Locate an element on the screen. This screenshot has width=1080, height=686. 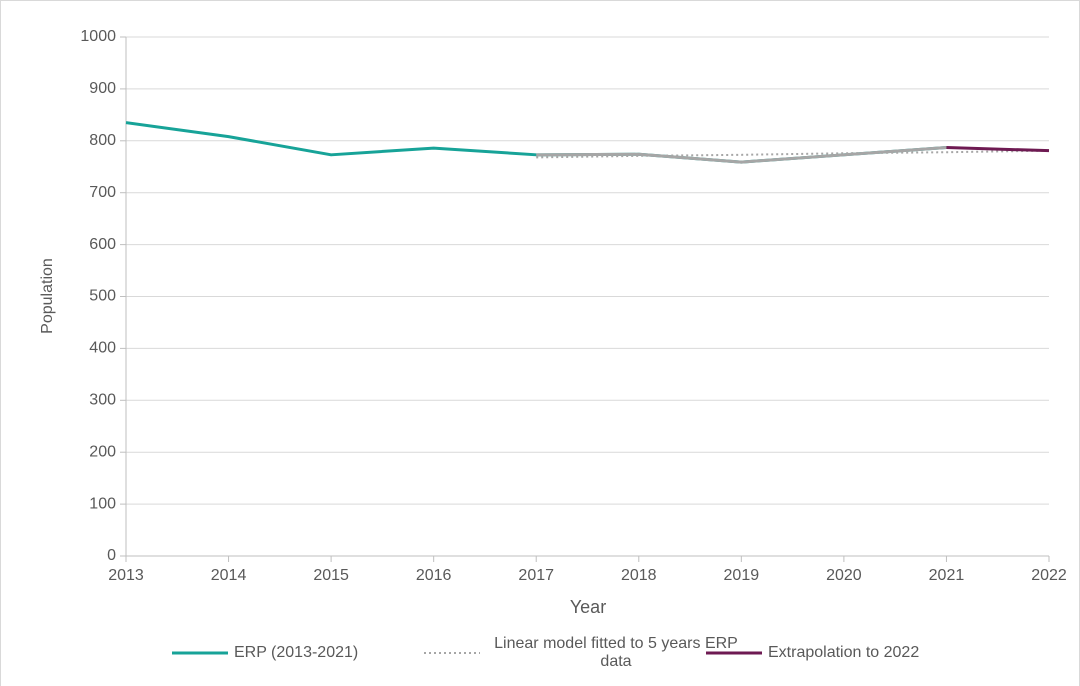
x-tick-label: 2015 is located at coordinates (331, 575).